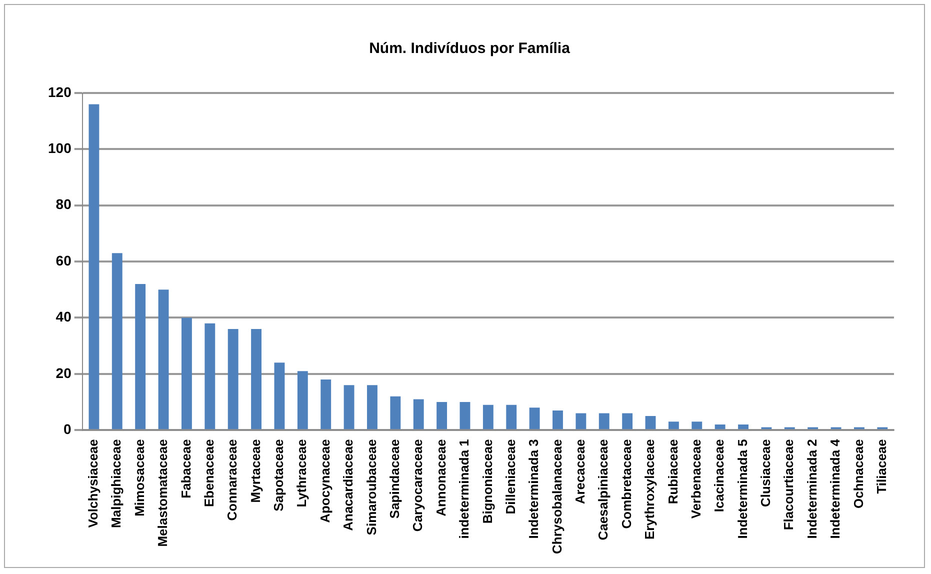  Describe the element at coordinates (788, 484) in the screenshot. I see `x-tick-label: Flacourtiaceae` at that location.